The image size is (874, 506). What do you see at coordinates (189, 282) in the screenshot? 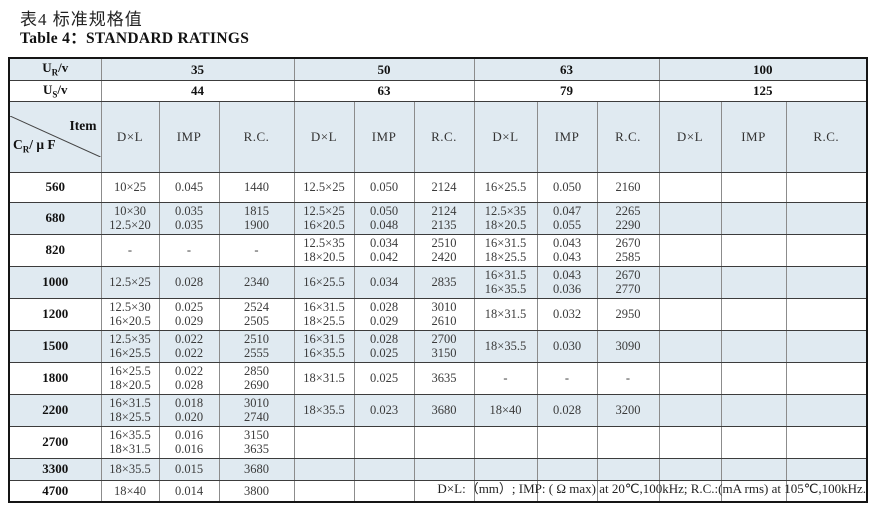
I see `rating-data-cell: 0.028` at bounding box center [189, 282].